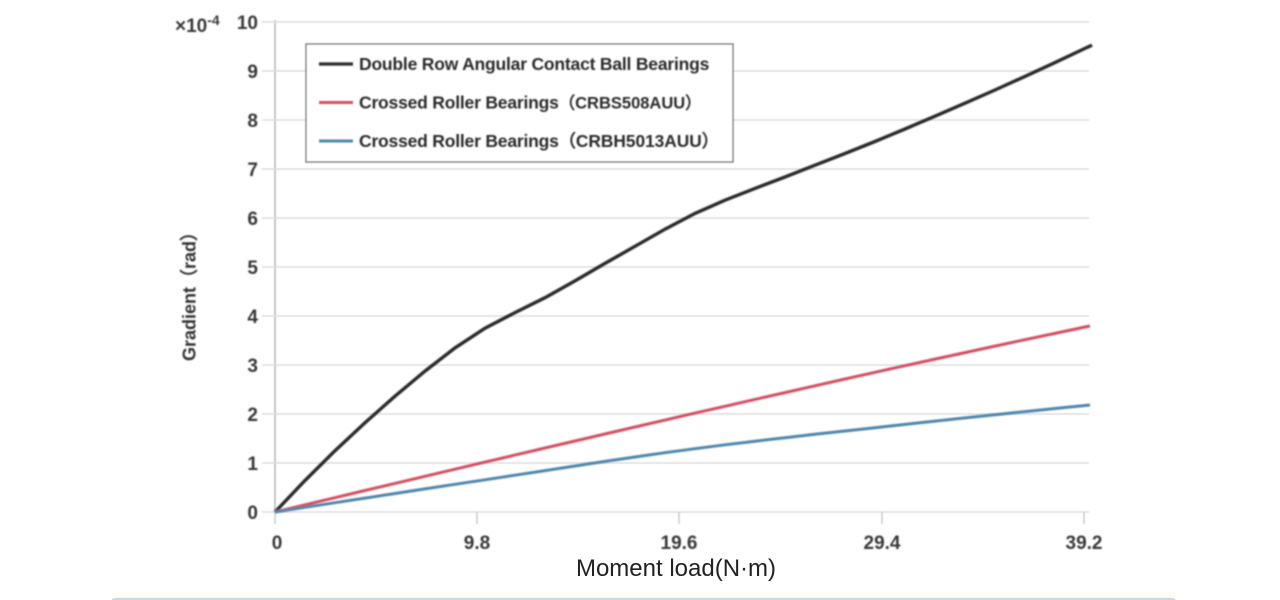  What do you see at coordinates (530, 103) in the screenshot?
I see `svg-text:Crossed Roller Bearings（CRBS50: Crossed Roller Bearings（CRBS508AUU）` at bounding box center [530, 103].